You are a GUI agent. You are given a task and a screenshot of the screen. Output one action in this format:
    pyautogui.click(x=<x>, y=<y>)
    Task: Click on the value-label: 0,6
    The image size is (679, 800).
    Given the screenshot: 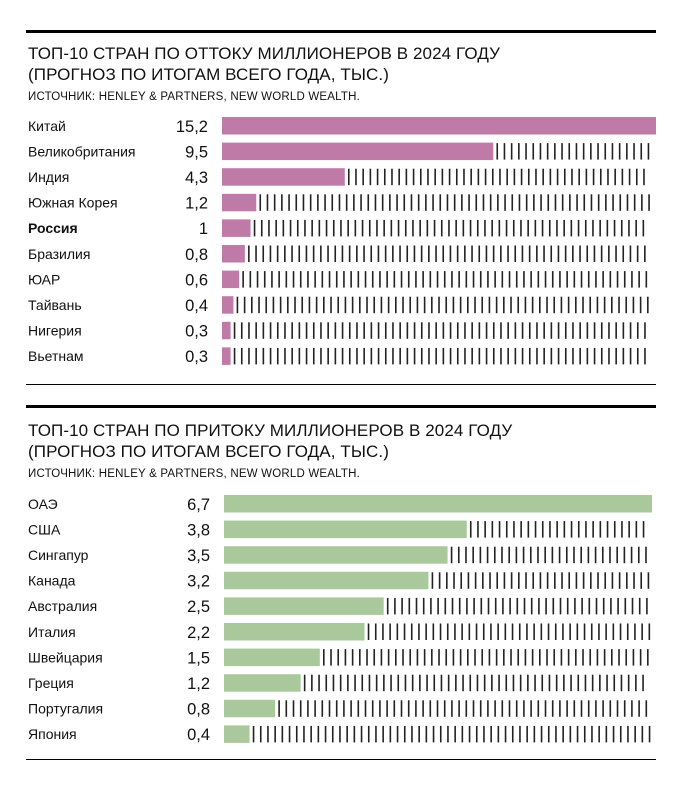 What is the action you would take?
    pyautogui.click(x=196, y=280)
    